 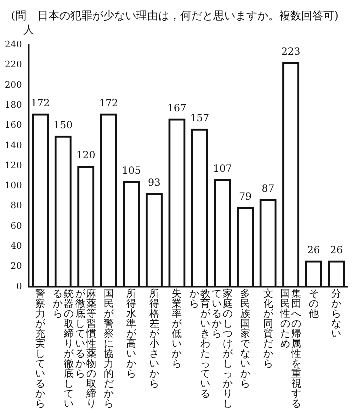 I want to click on y-tick-label: 180, so click(x=13, y=105).